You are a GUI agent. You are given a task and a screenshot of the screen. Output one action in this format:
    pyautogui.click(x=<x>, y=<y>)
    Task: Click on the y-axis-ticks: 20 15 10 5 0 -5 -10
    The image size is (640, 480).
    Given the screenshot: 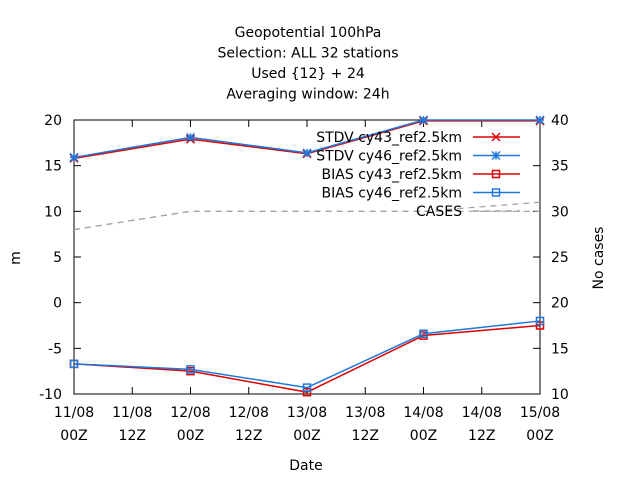 What is the action you would take?
    pyautogui.click(x=60, y=258)
    